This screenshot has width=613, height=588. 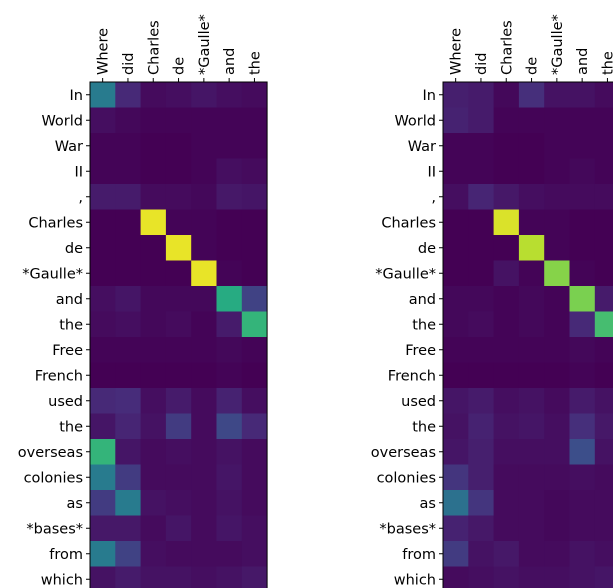 What do you see at coordinates (66, 555) in the screenshot?
I see `y-tick-label: from` at bounding box center [66, 555].